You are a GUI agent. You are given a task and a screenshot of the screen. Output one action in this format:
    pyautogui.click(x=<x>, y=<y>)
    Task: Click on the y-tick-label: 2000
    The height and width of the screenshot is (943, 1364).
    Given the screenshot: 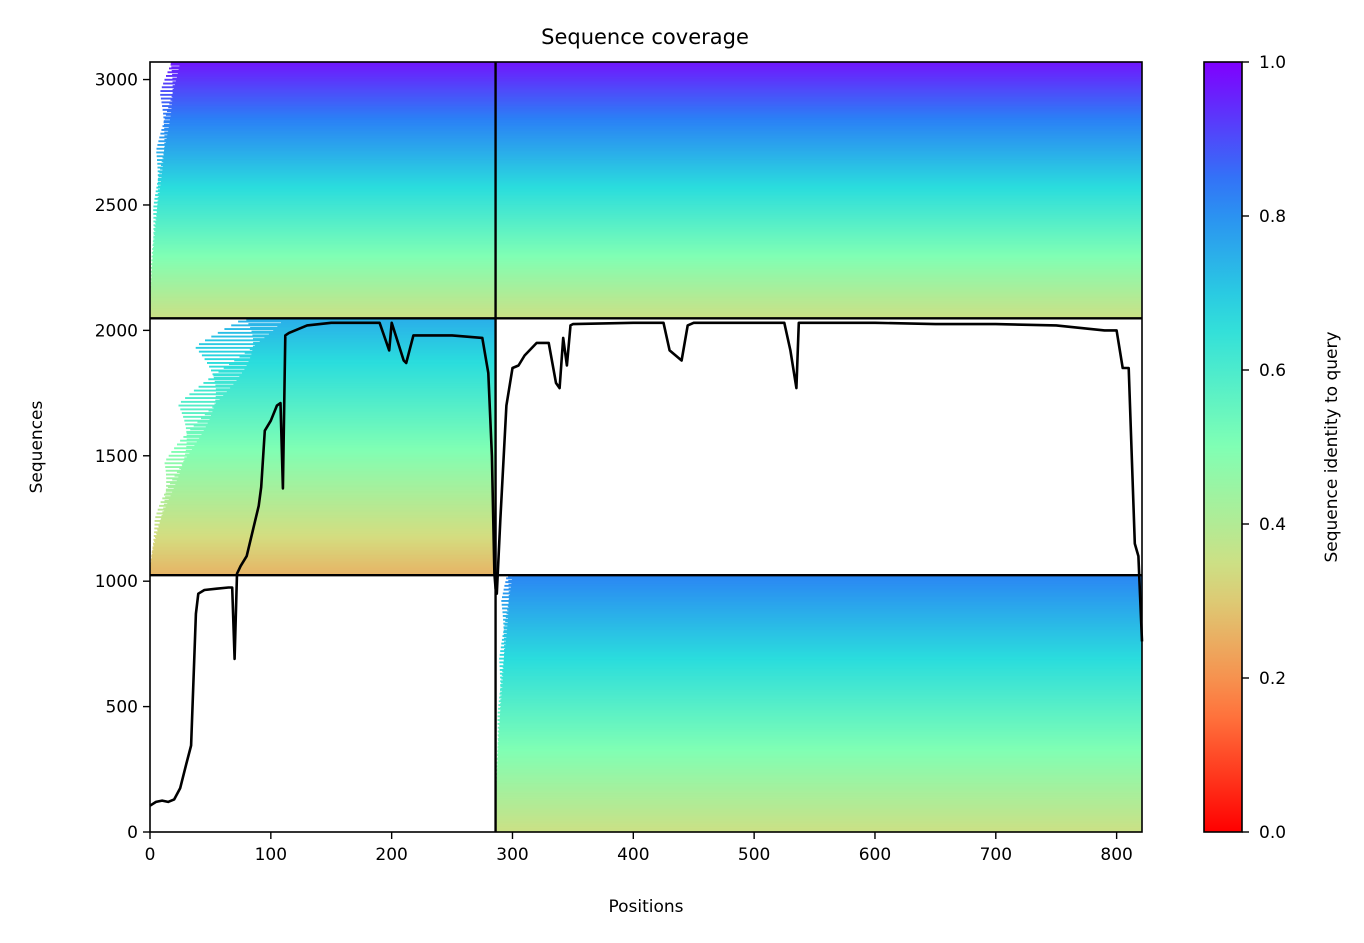 What is the action you would take?
    pyautogui.click(x=116, y=331)
    